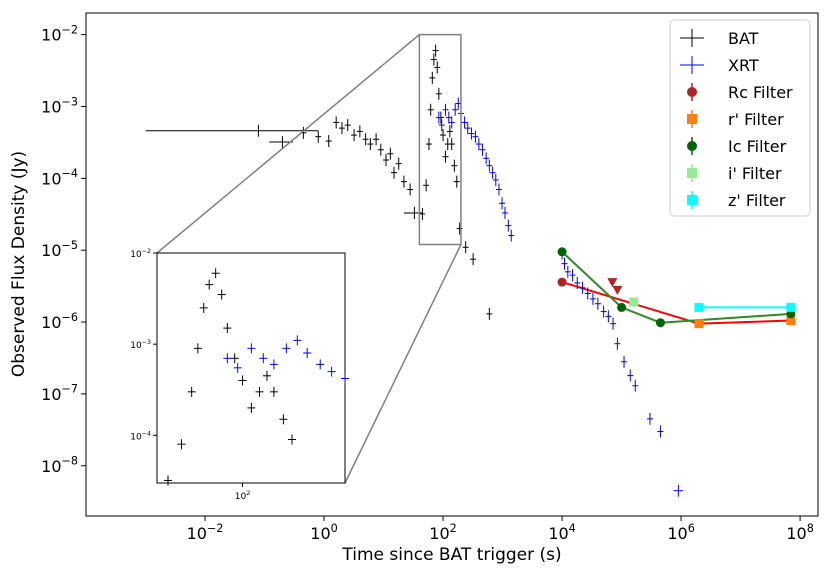 The height and width of the screenshot is (571, 831). What do you see at coordinates (760, 92) in the screenshot?
I see `legend-label: Rc Filter` at bounding box center [760, 92].